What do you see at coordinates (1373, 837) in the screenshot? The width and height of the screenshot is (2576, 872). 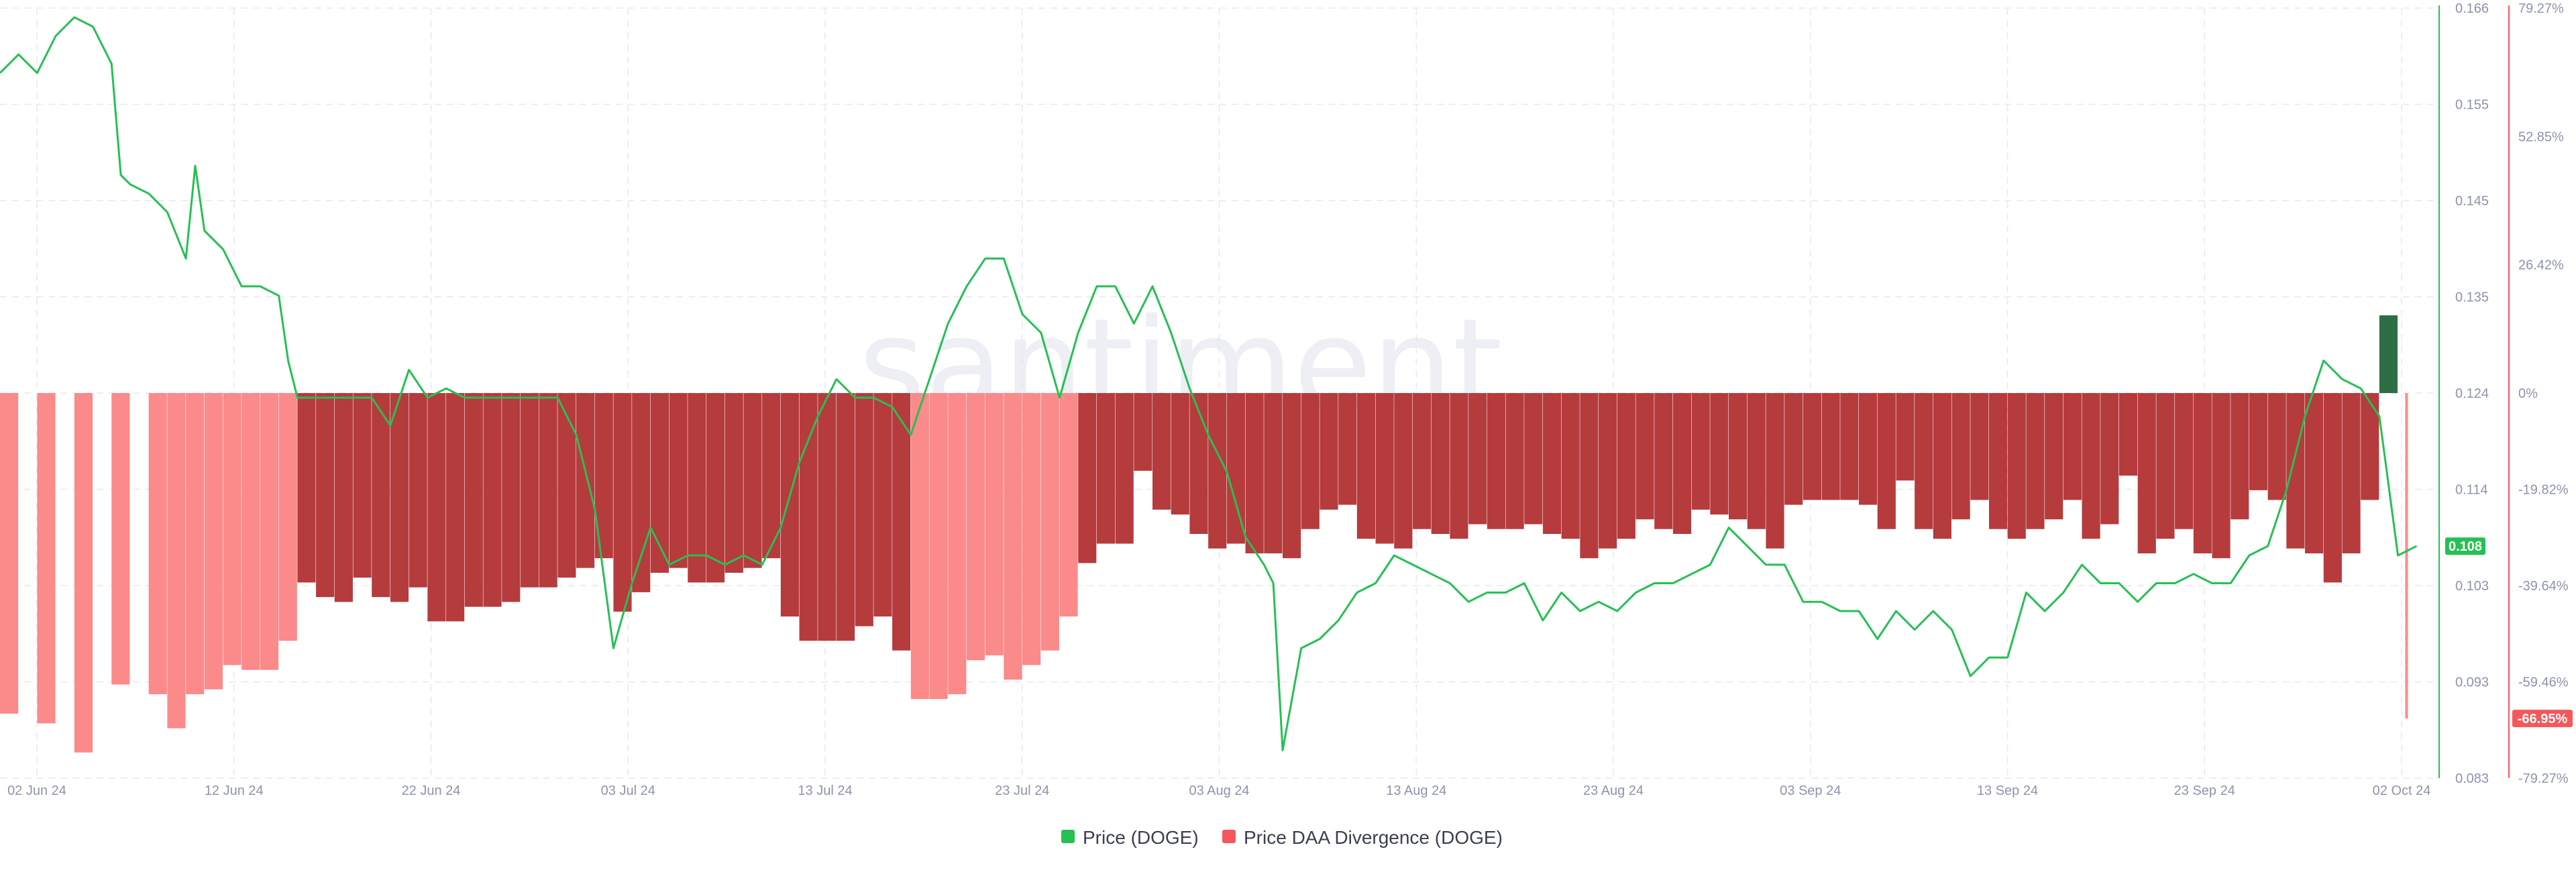 I see `legend-label-divergence: Price DAA Divergence (DOGE)` at bounding box center [1373, 837].